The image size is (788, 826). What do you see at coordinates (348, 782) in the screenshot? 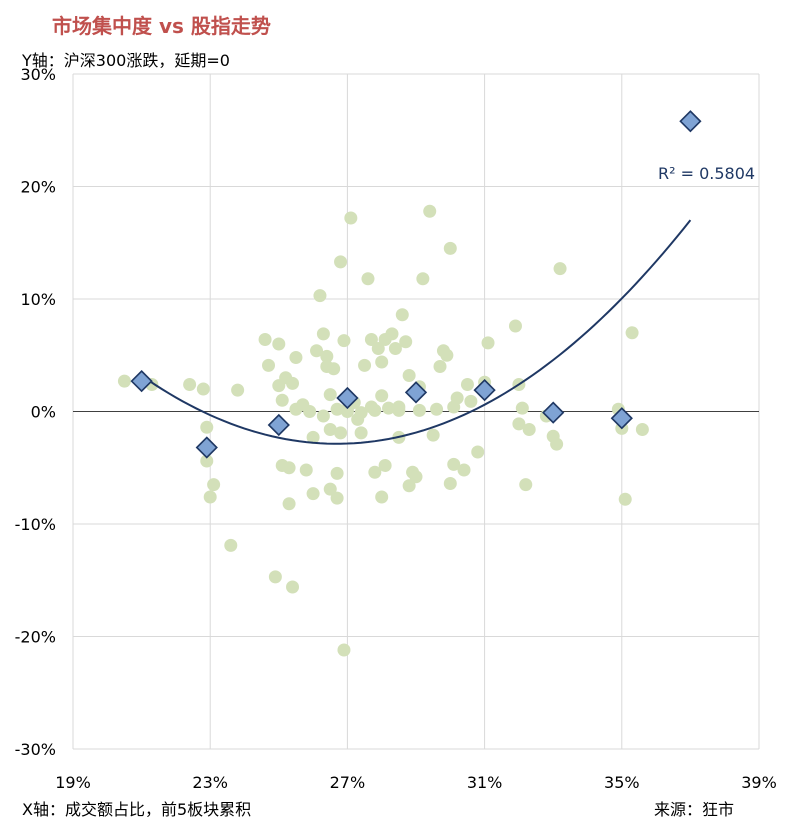
I see `x-tick-label: 27%` at bounding box center [348, 782].